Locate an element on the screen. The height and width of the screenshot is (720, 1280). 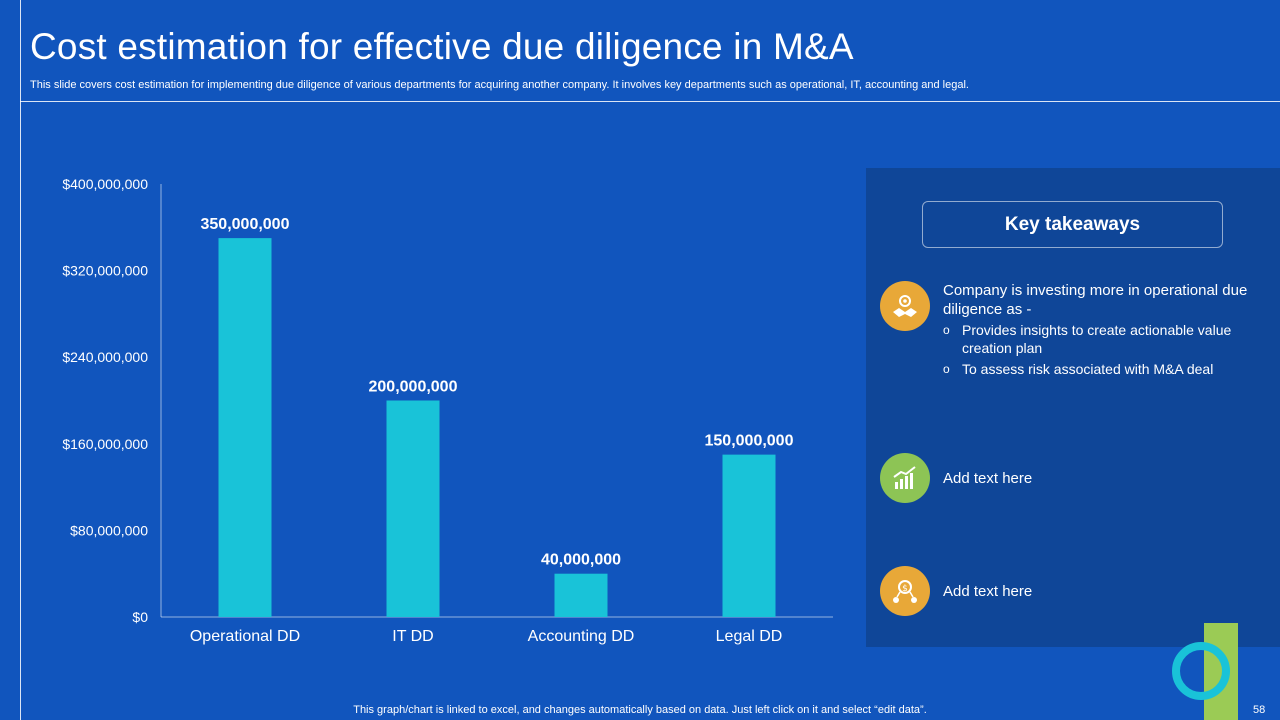
y-tick-label: $80,000,000 is located at coordinates (109, 530).